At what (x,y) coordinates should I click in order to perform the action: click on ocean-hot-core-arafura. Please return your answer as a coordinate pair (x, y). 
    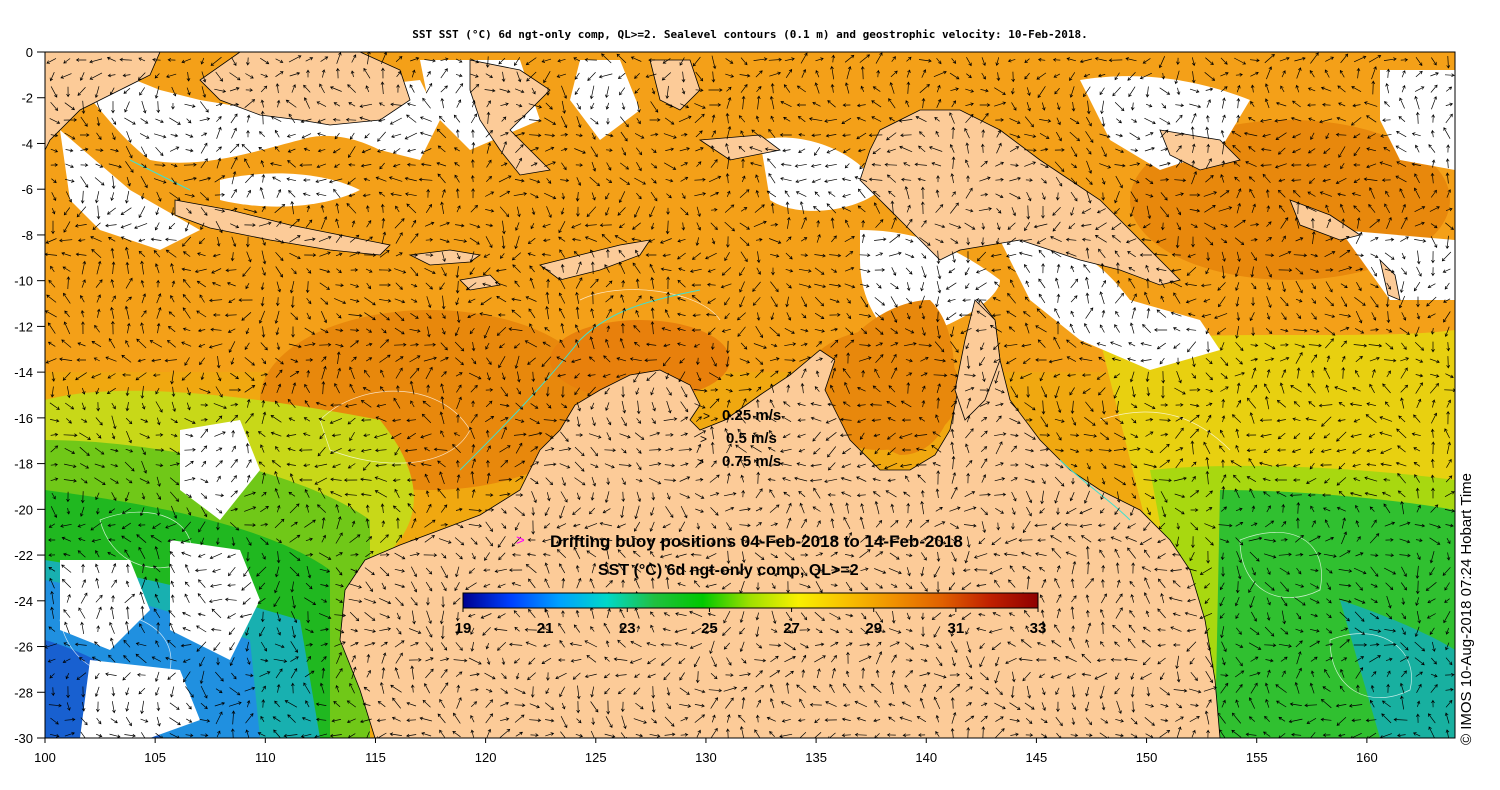
    Looking at the image, I should click on (640, 360).